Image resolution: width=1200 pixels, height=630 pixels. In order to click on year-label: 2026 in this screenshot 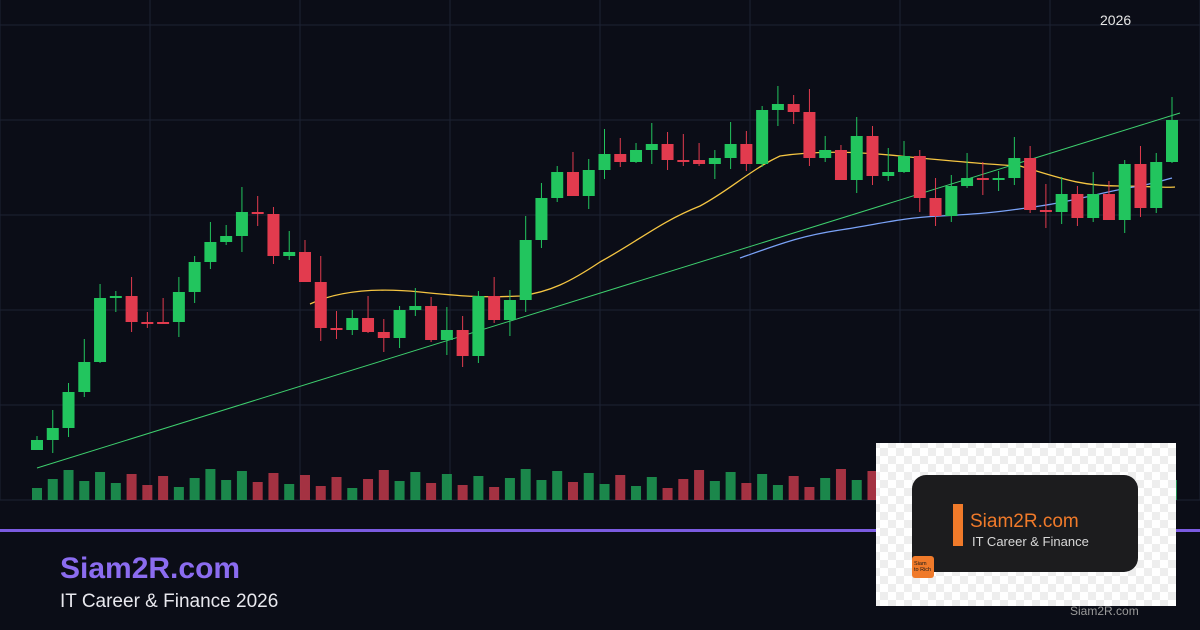, I will do `click(1115, 20)`.